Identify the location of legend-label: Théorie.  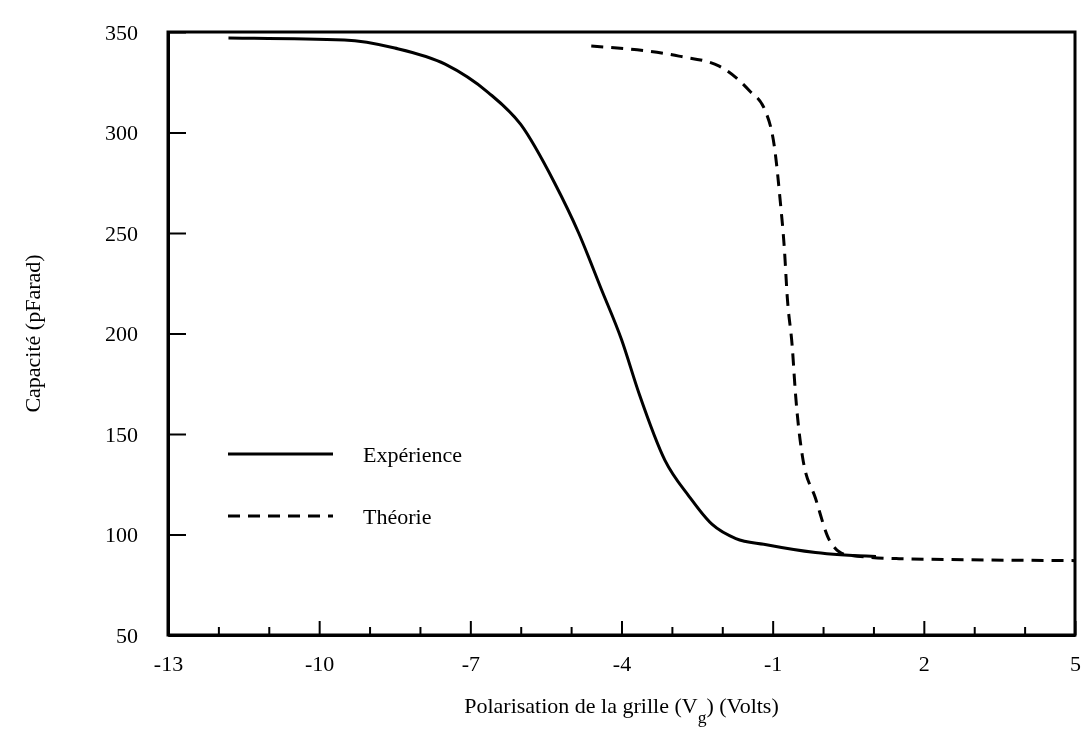
(397, 516).